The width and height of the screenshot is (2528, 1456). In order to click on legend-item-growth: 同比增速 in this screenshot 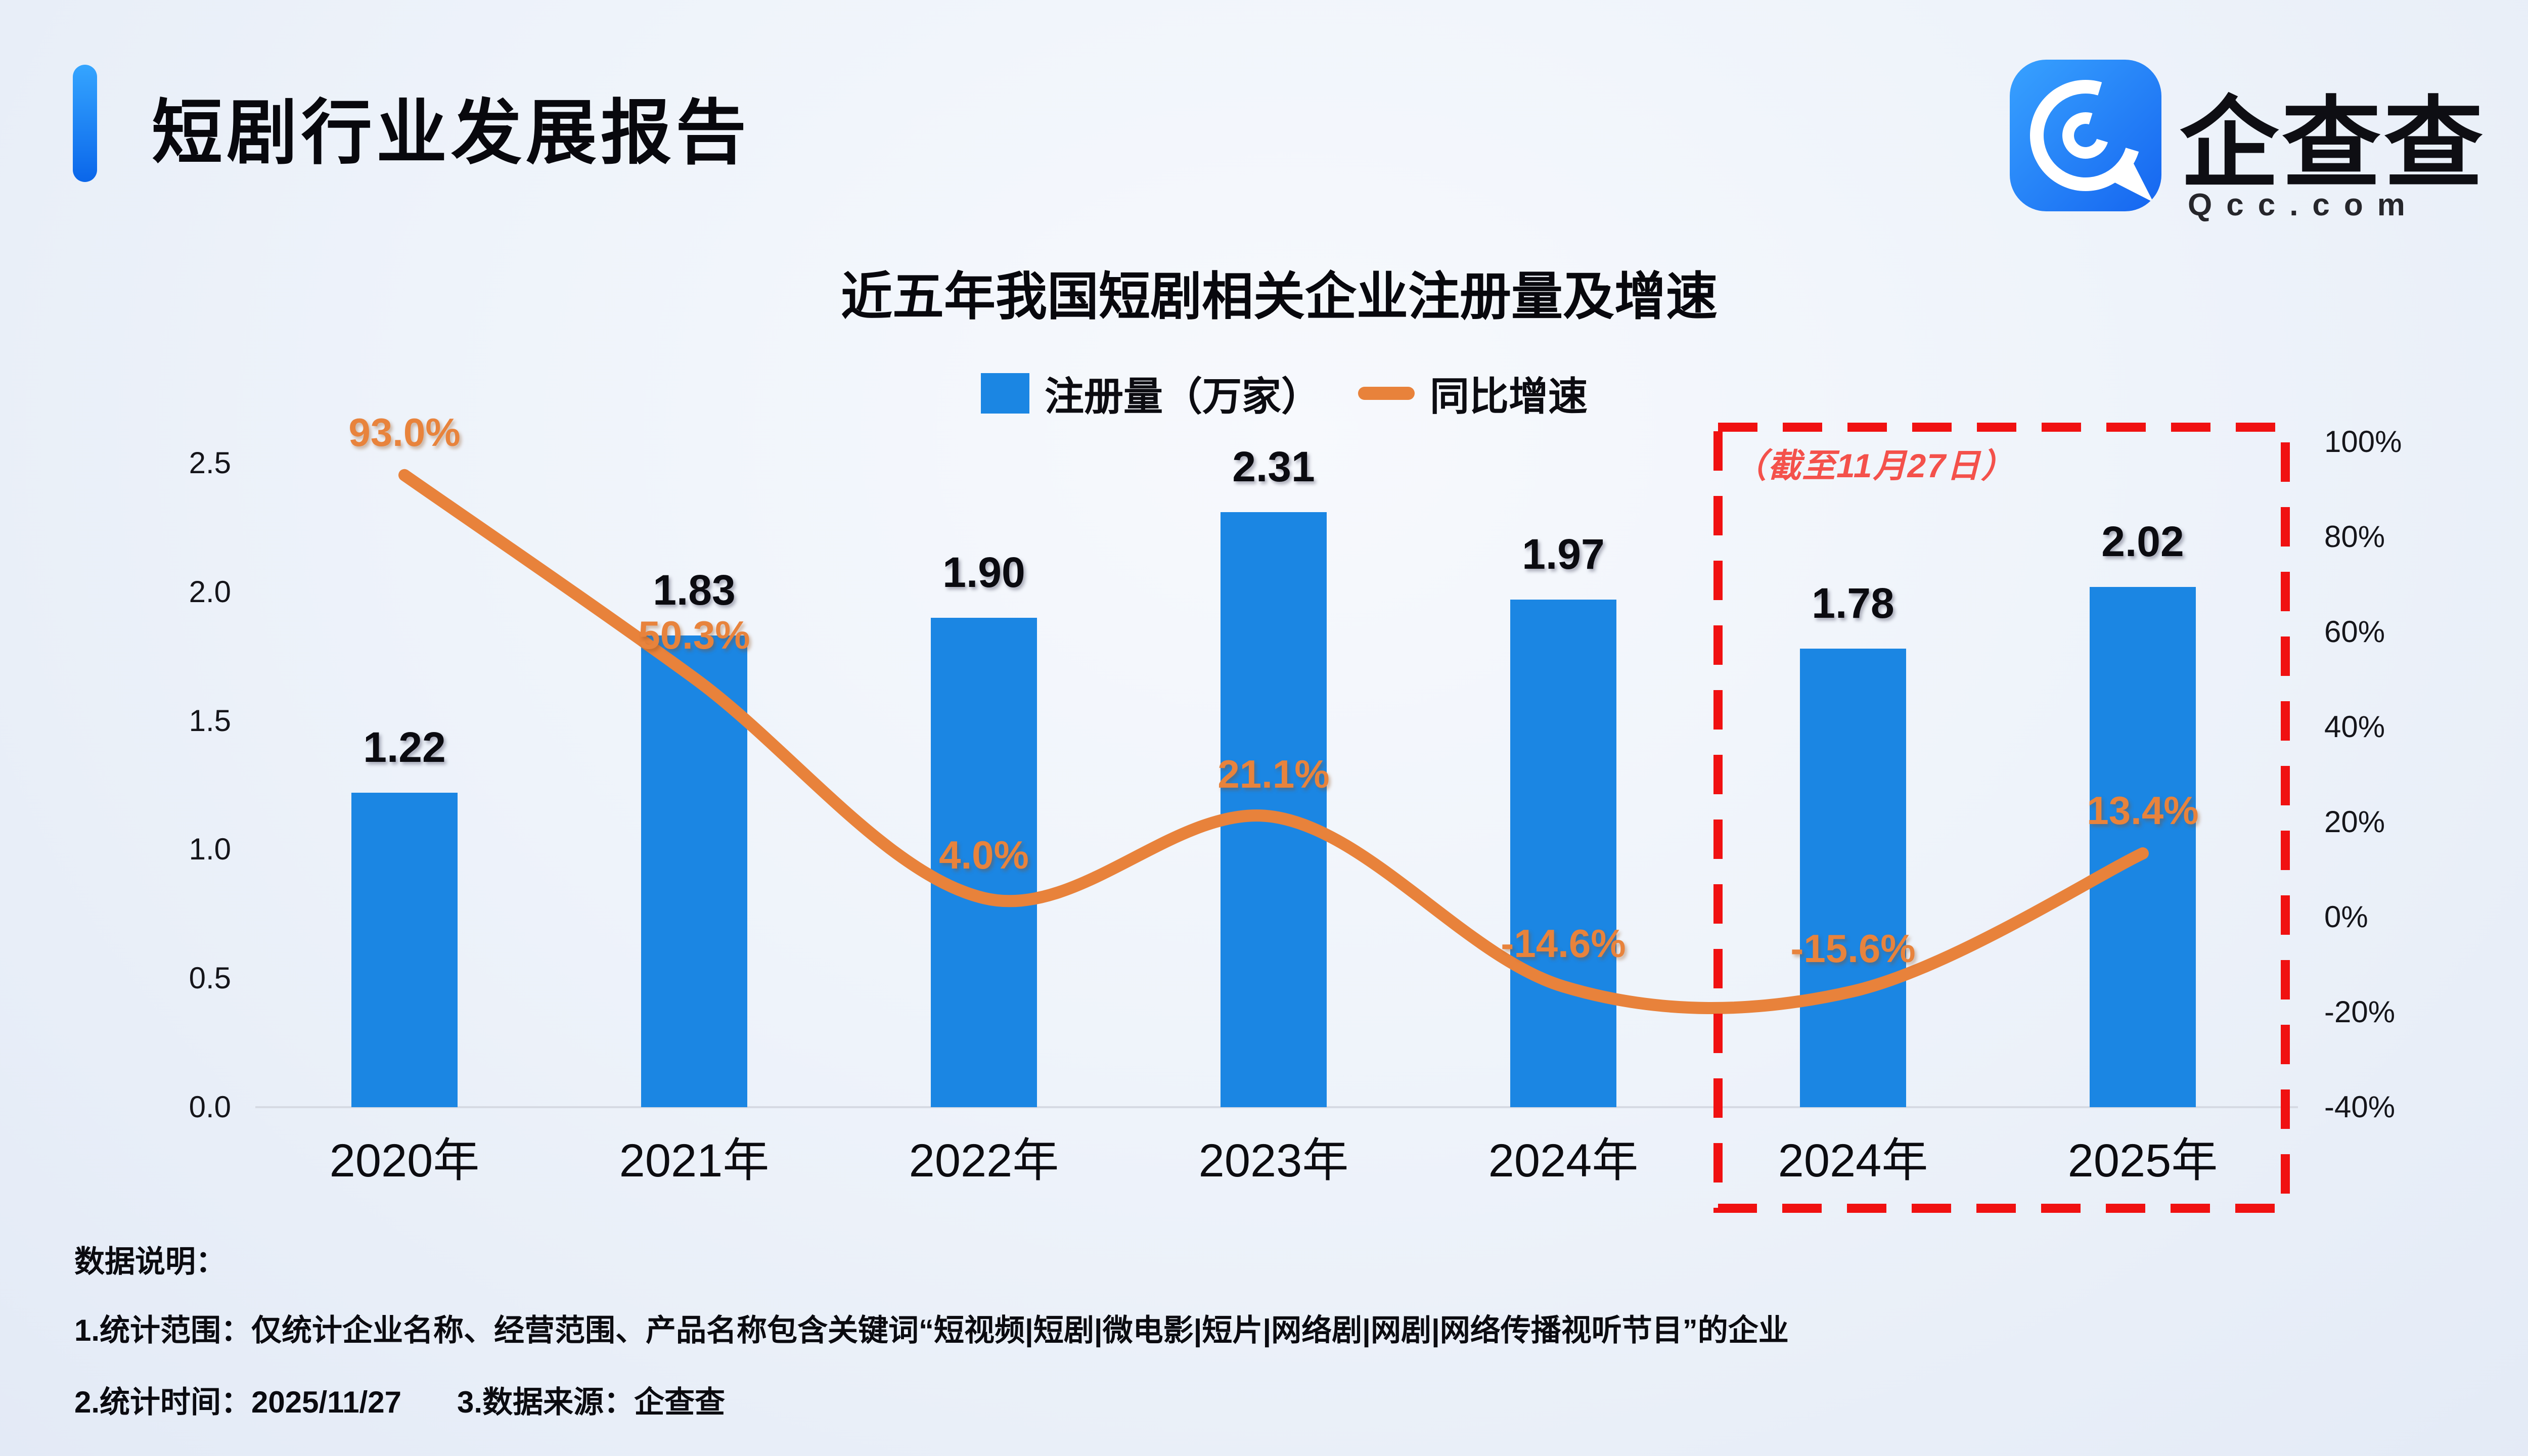, I will do `click(1473, 393)`.